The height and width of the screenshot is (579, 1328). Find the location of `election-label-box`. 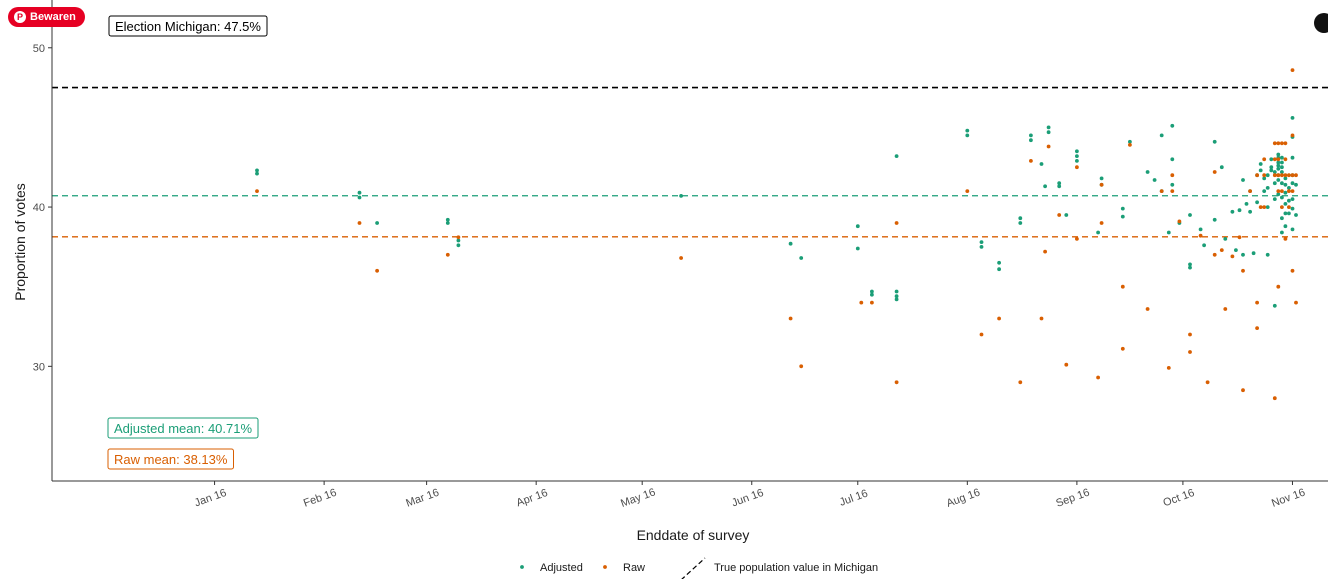

election-label-box is located at coordinates (188, 26).